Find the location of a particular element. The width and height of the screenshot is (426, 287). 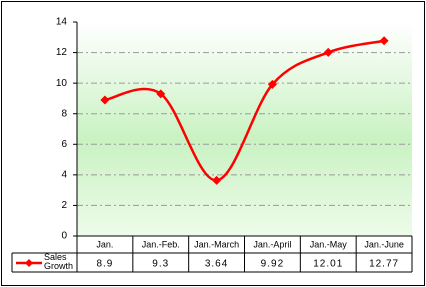

legend-label: Sales Growth is located at coordinates (59, 261).